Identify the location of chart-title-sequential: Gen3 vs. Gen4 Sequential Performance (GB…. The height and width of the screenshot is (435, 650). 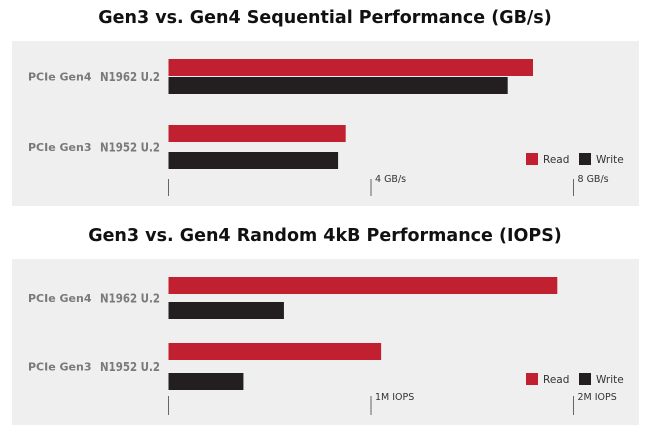
(325, 18).